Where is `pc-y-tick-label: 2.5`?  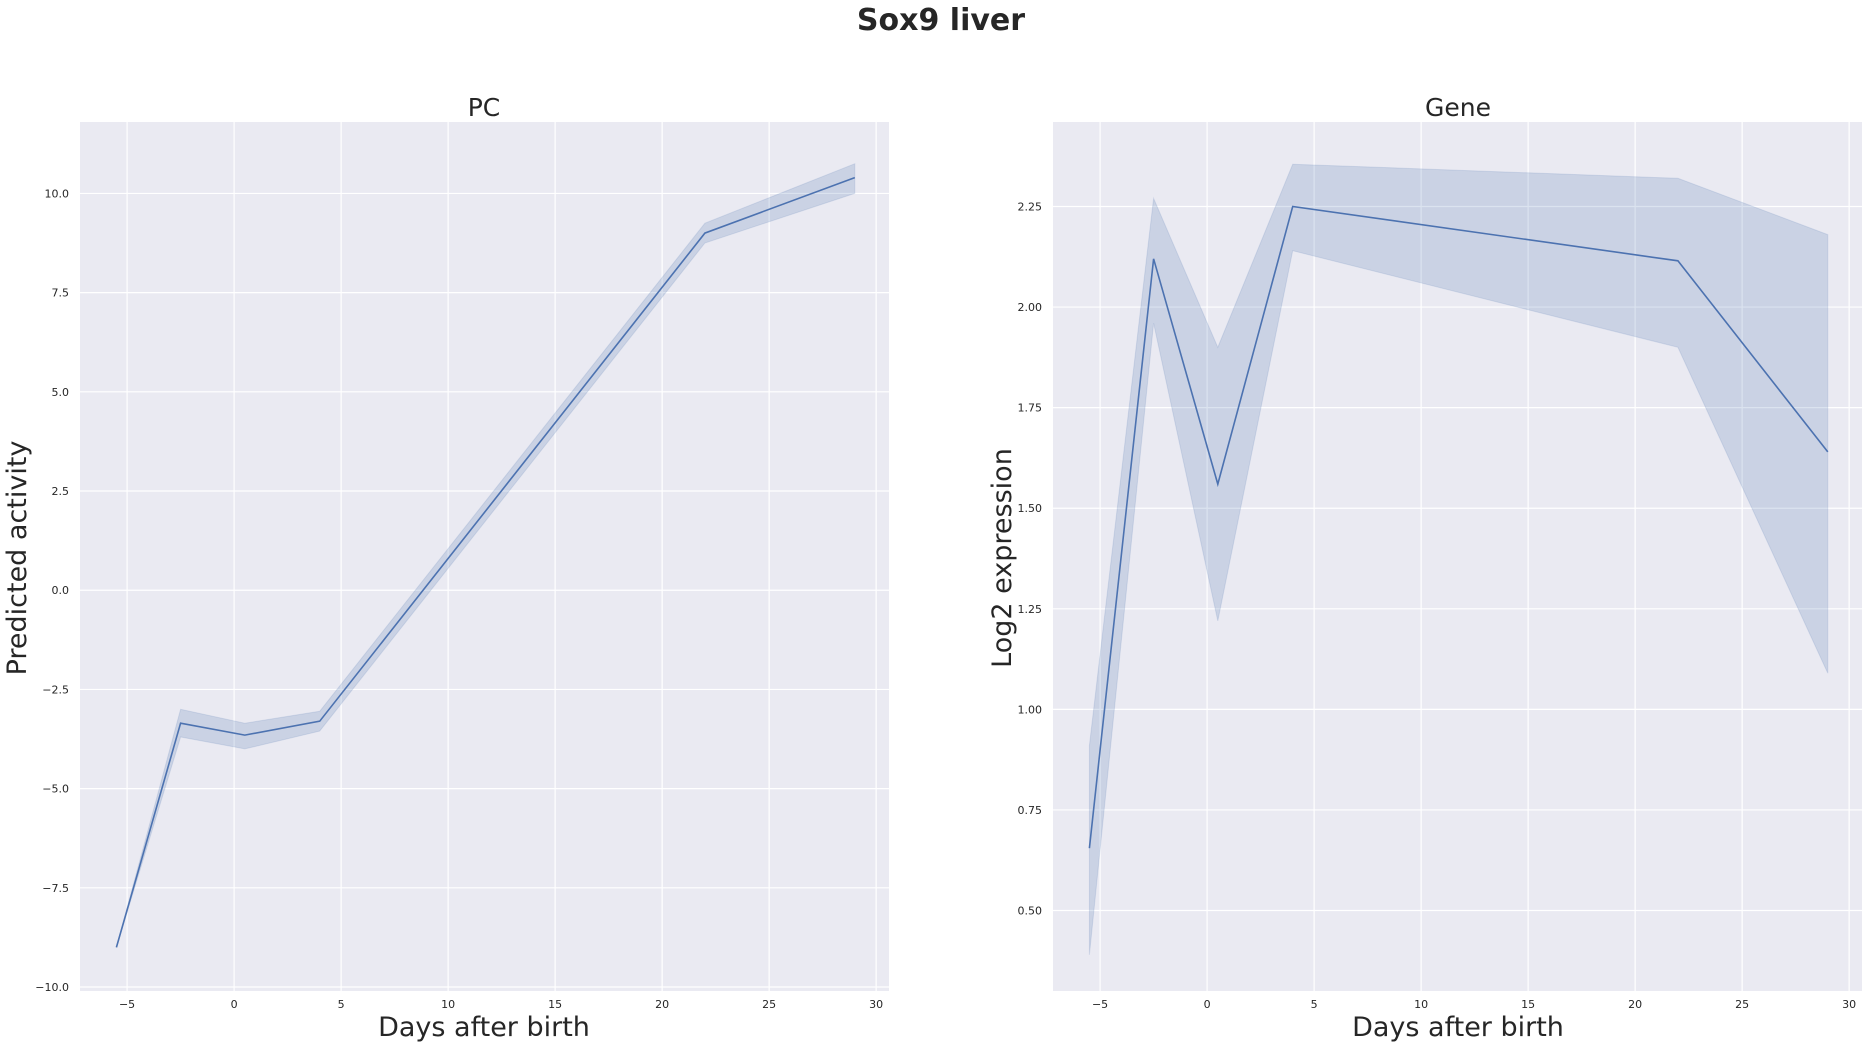
pc-y-tick-label: 2.5 is located at coordinates (61, 491).